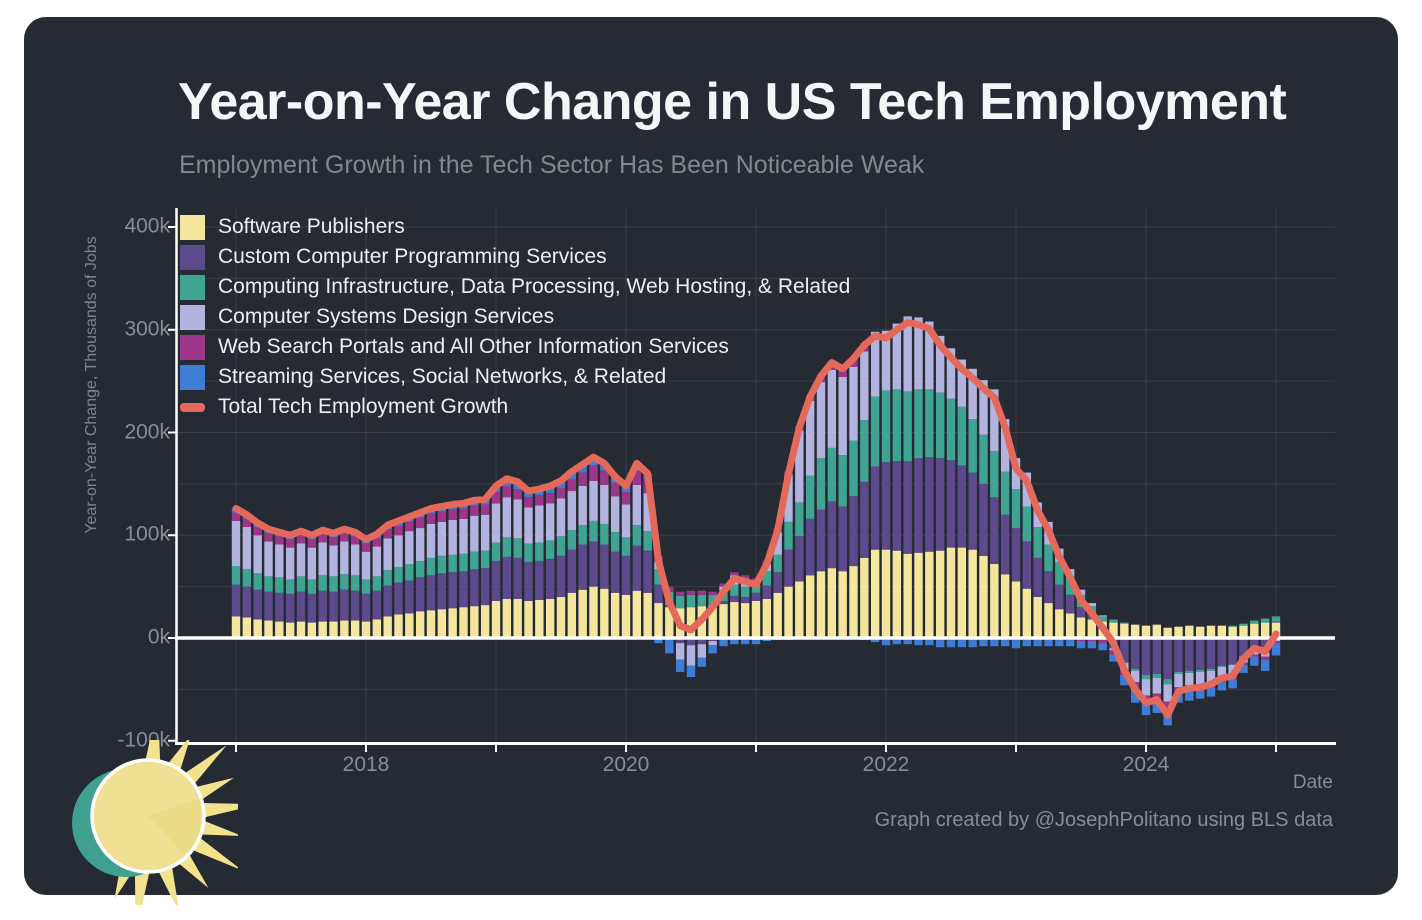 The height and width of the screenshot is (920, 1422). I want to click on legend-item: Custom Computer Programming Services, so click(515, 257).